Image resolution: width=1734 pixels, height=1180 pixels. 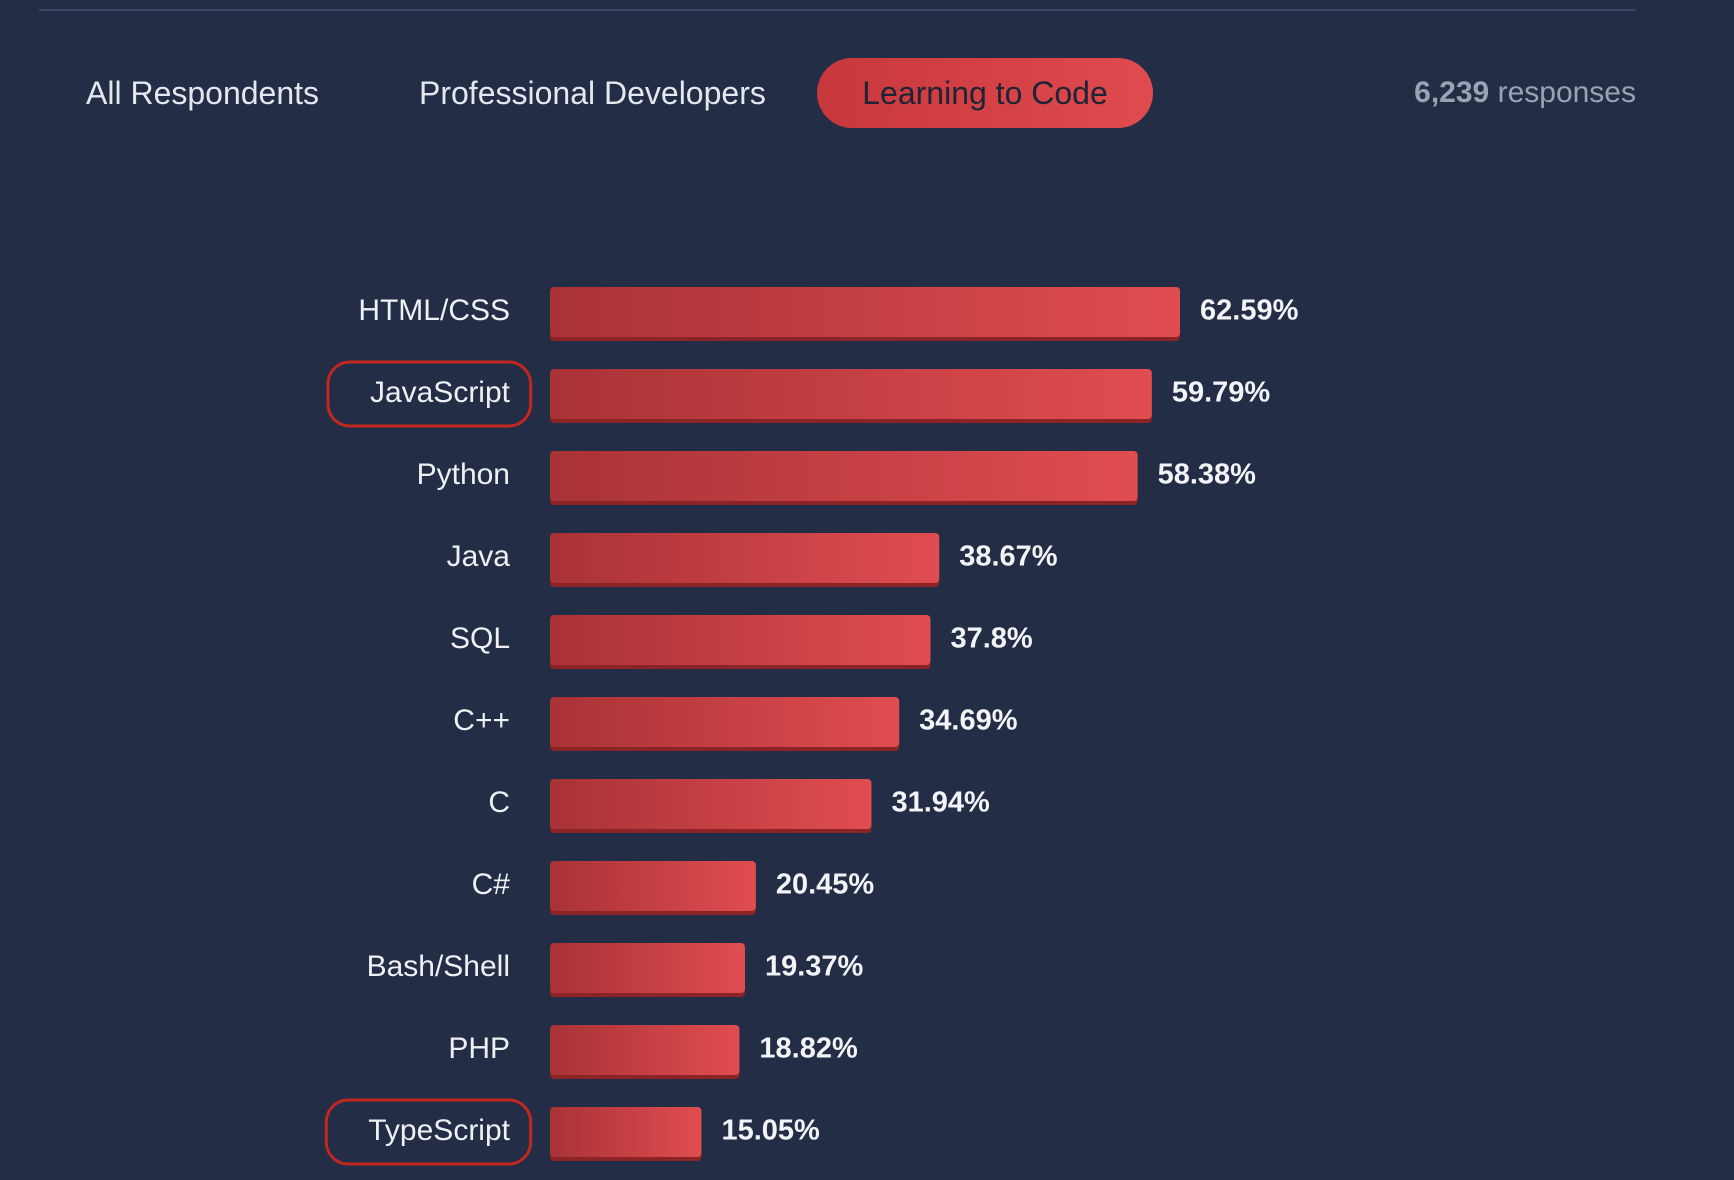 I want to click on category-label-c: C, so click(x=499, y=802).